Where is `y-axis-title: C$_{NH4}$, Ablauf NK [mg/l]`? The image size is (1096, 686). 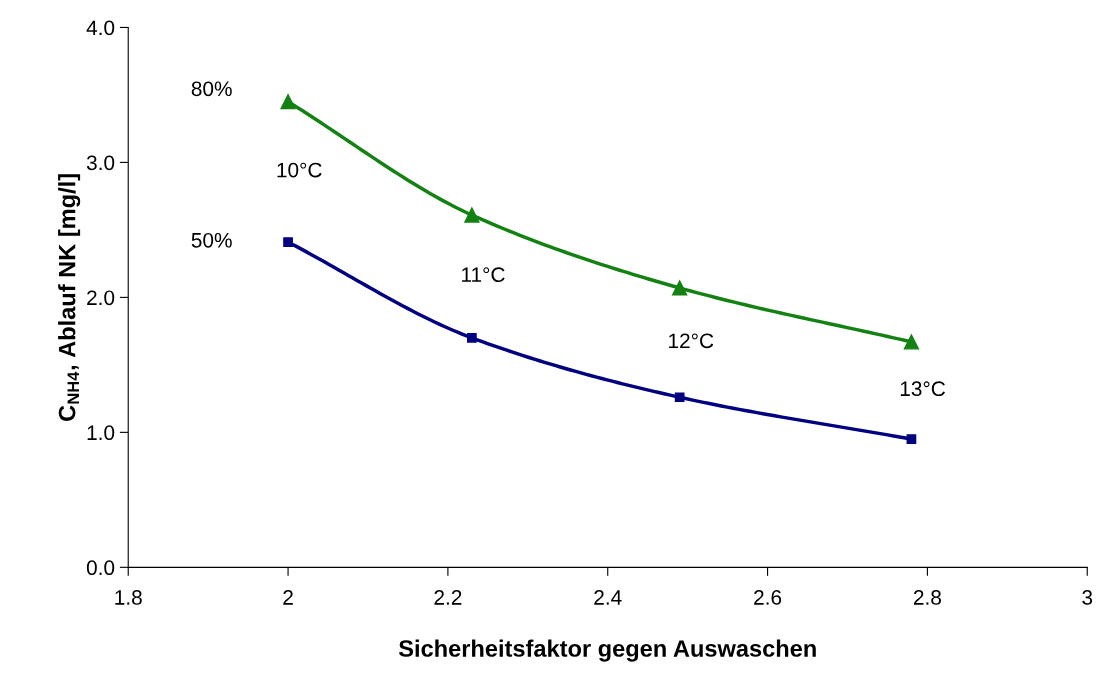
y-axis-title: C$_{NH4}$, Ablauf NK [mg/l] is located at coordinates (69, 297).